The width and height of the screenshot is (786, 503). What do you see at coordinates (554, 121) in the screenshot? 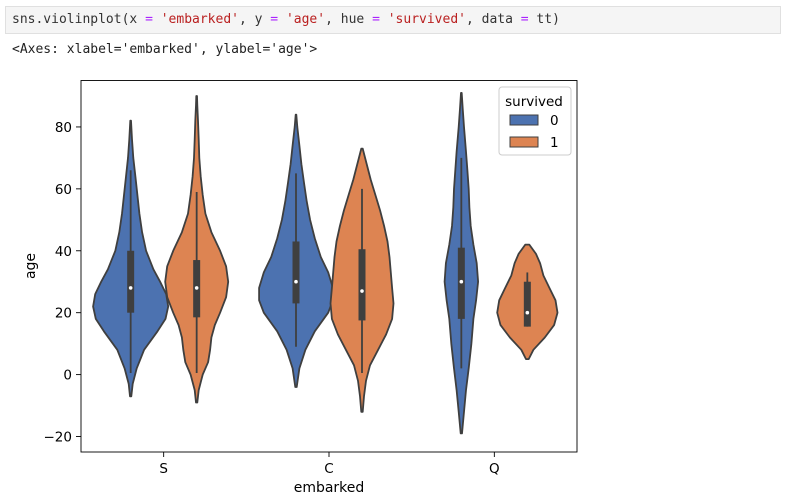
I see `legend-label-0: 0` at bounding box center [554, 121].